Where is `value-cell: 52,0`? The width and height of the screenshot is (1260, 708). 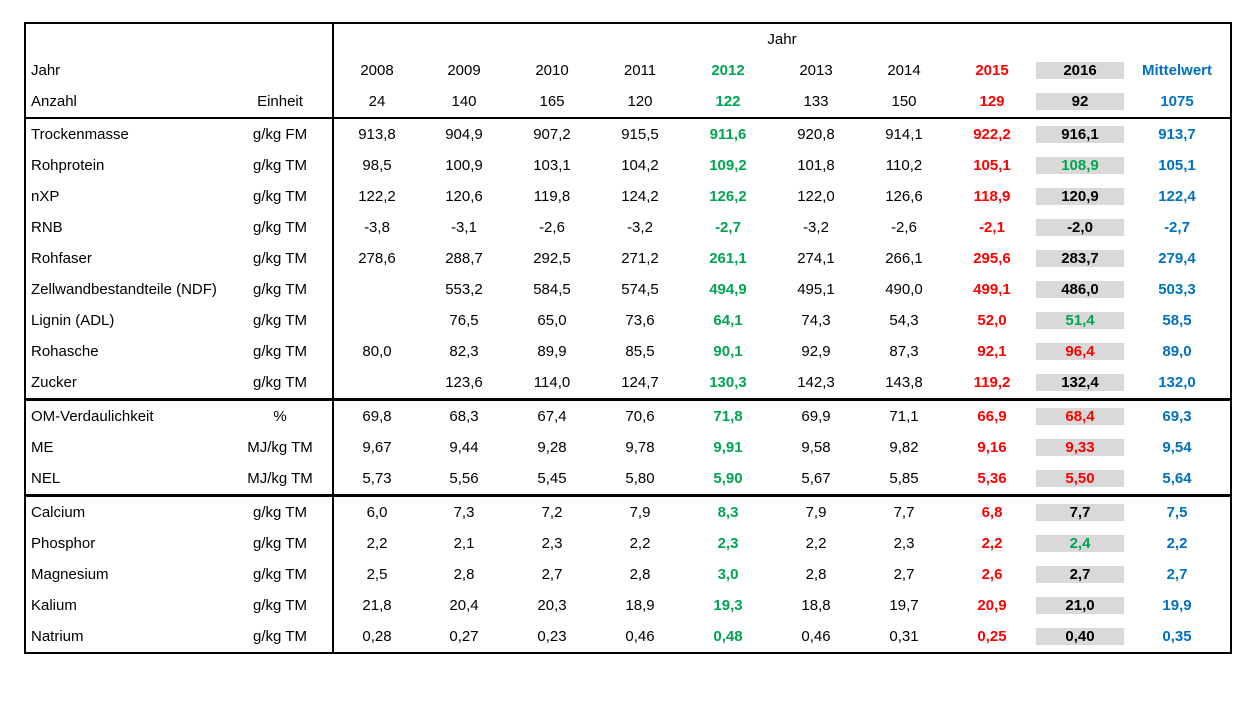
value-cell: 52,0 is located at coordinates (992, 320).